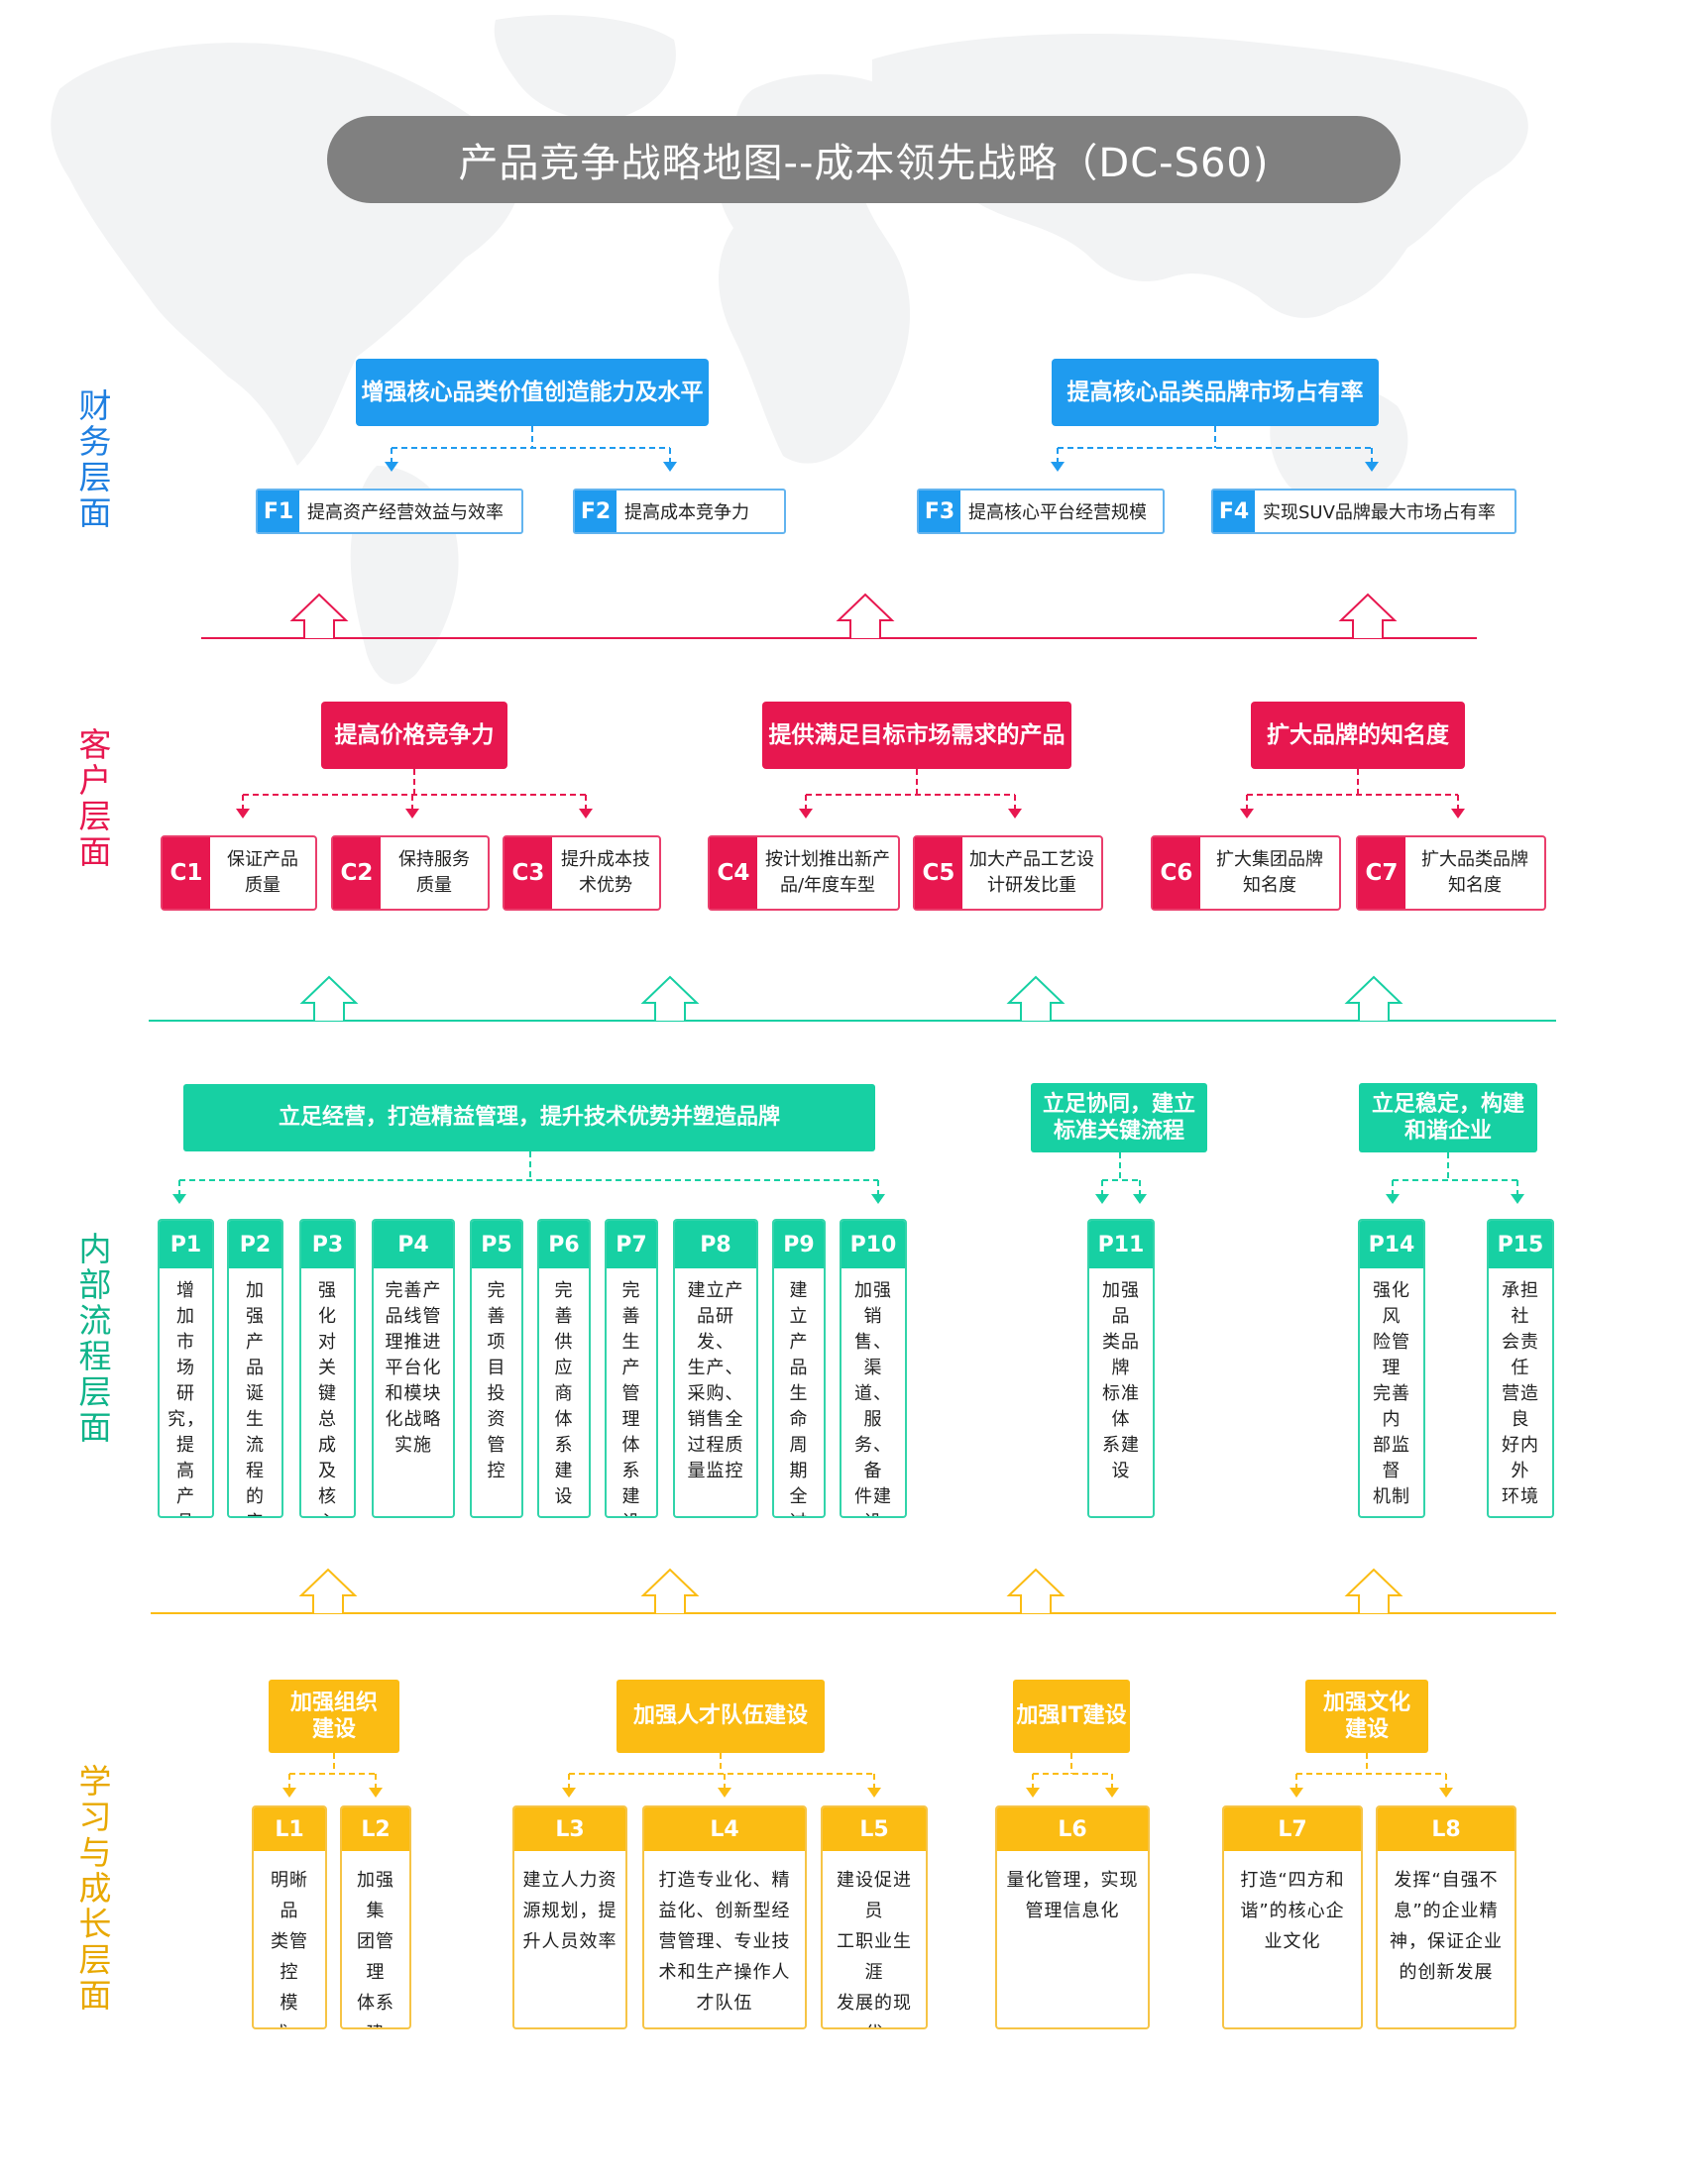 Image resolution: width=1683 pixels, height=2184 pixels. What do you see at coordinates (414, 1368) in the screenshot?
I see `internal-item-p4: P4 完善产 品线管 理推进 平台化 和模块 化战略 实施` at bounding box center [414, 1368].